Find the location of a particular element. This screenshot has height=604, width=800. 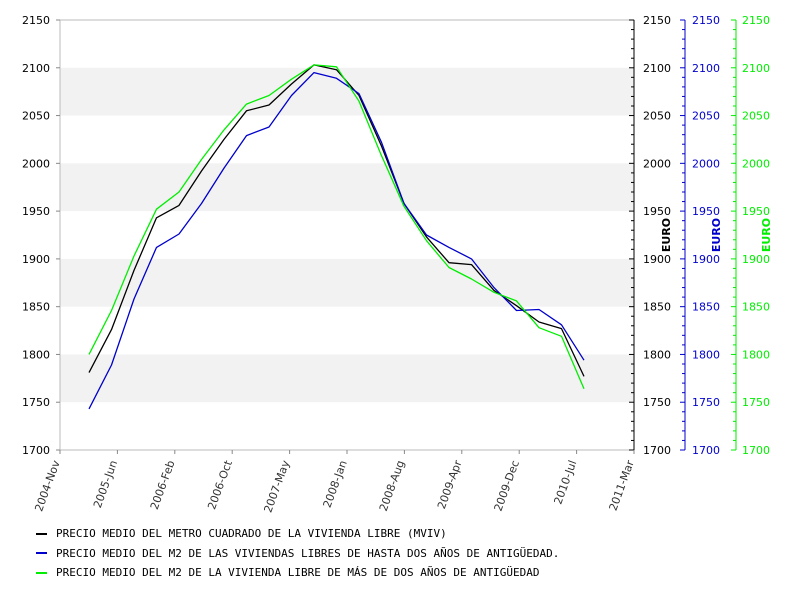

y-tick-label-left: 2100 is located at coordinates (36, 68).